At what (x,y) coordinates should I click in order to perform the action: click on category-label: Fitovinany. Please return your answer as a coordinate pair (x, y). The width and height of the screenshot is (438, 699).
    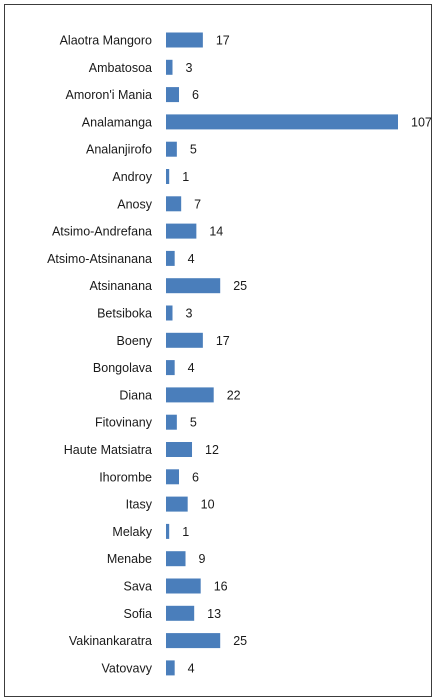
    Looking at the image, I should click on (124, 423).